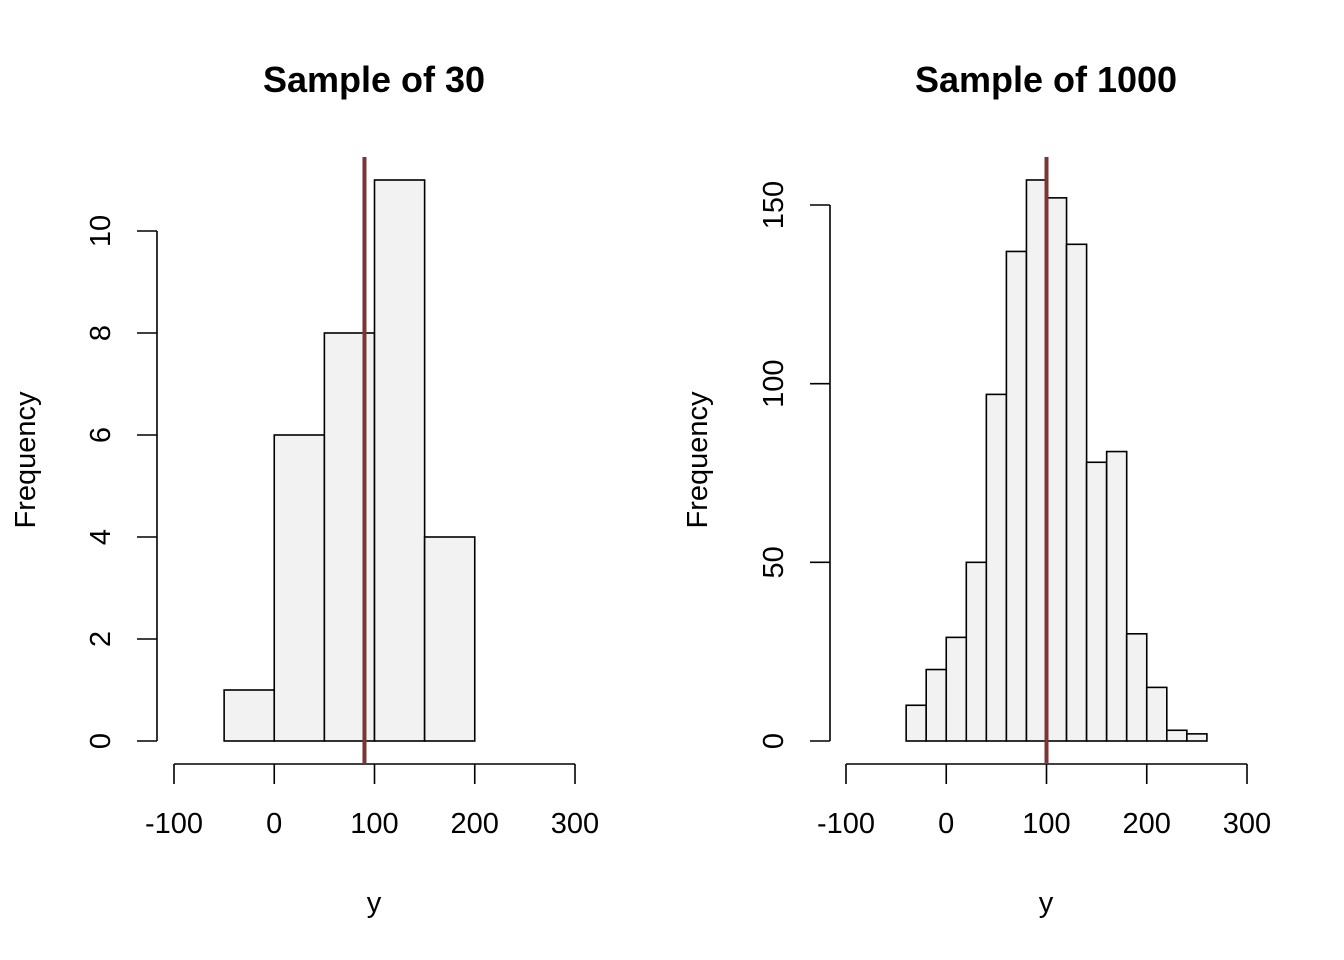  I want to click on y-tick-label: 100, so click(774, 383).